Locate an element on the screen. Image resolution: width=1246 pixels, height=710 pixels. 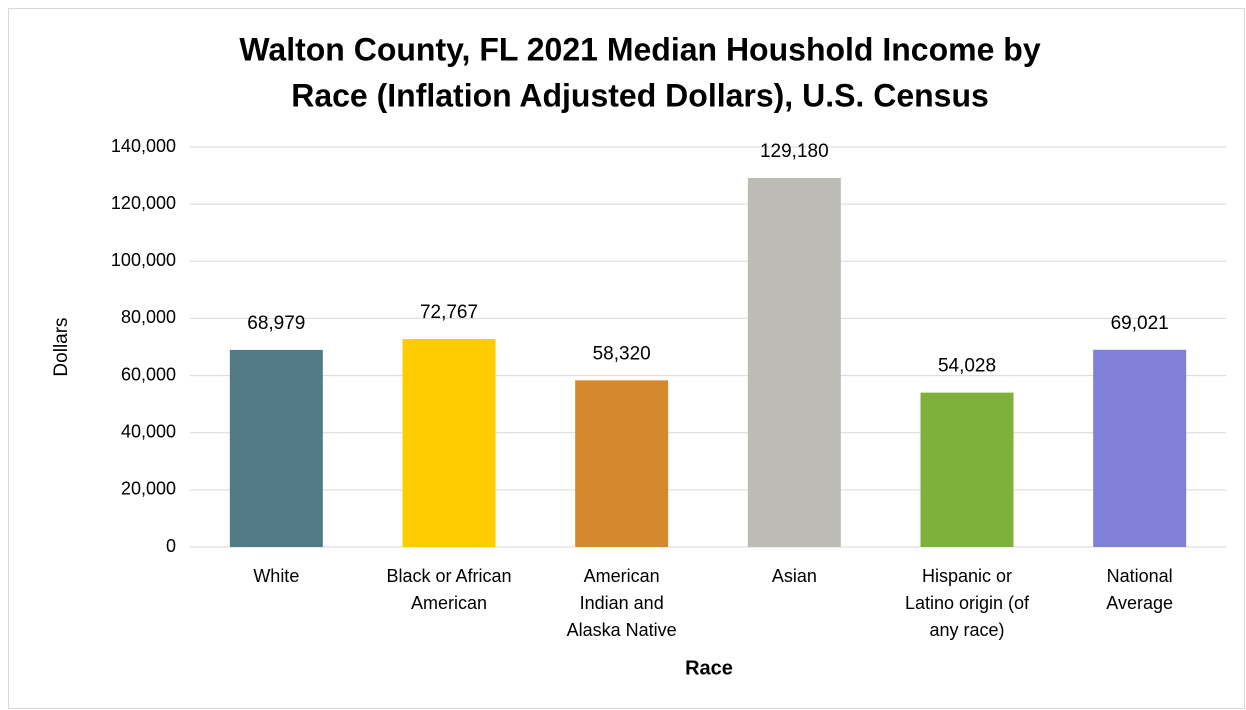
x-tick-label: any race) is located at coordinates (966, 630).